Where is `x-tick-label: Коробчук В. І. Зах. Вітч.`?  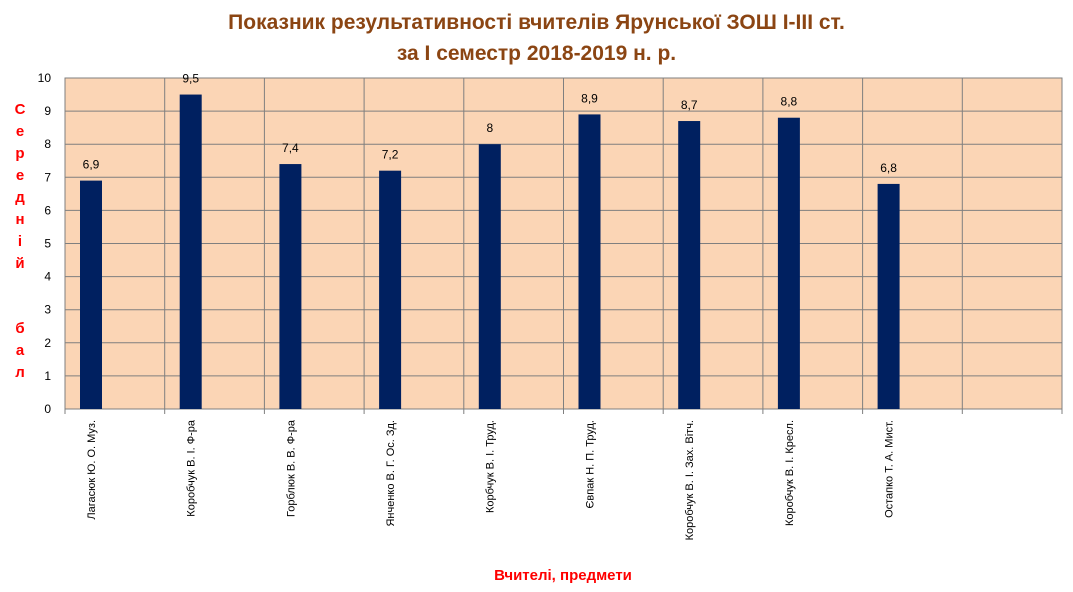
x-tick-label: Коробчук В. І. Зах. Вітч. is located at coordinates (690, 480).